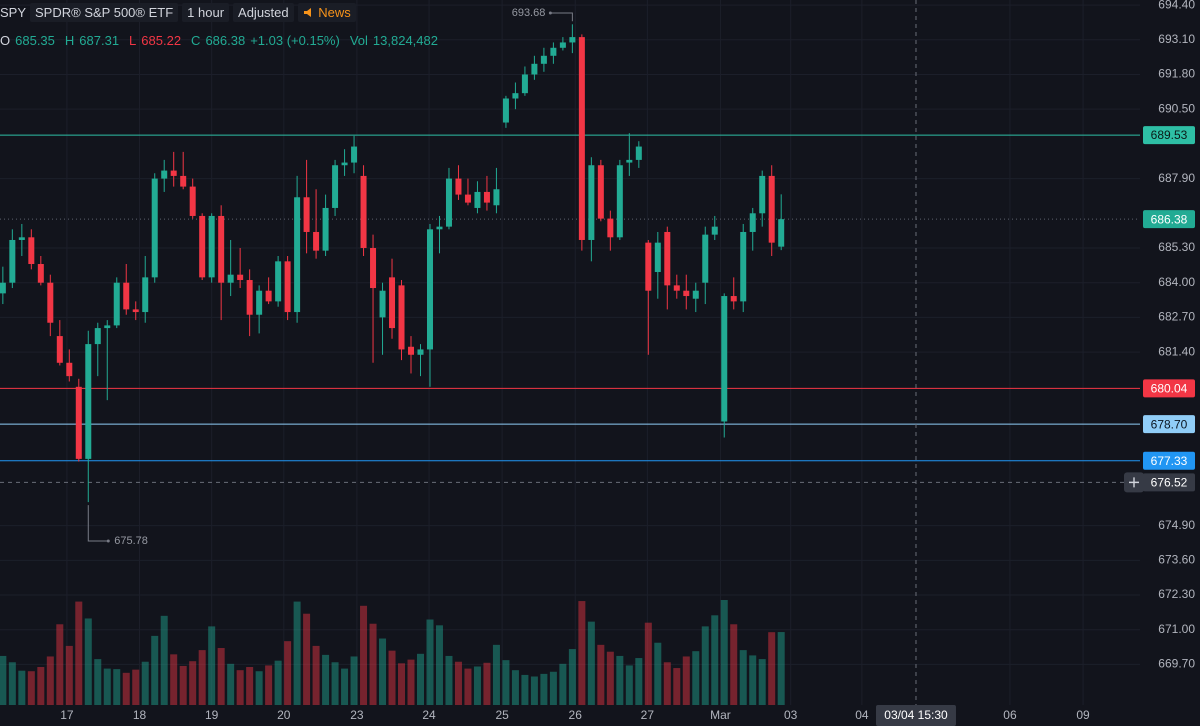  Describe the element at coordinates (1176, 351) in the screenshot. I see `y-tick-label: 681.40` at that location.